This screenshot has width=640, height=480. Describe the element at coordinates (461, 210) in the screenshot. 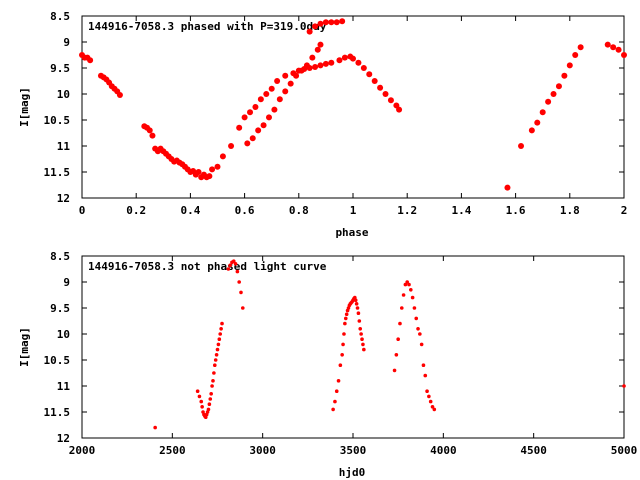

I see `phased-x-tick-label: 1.4` at that location.